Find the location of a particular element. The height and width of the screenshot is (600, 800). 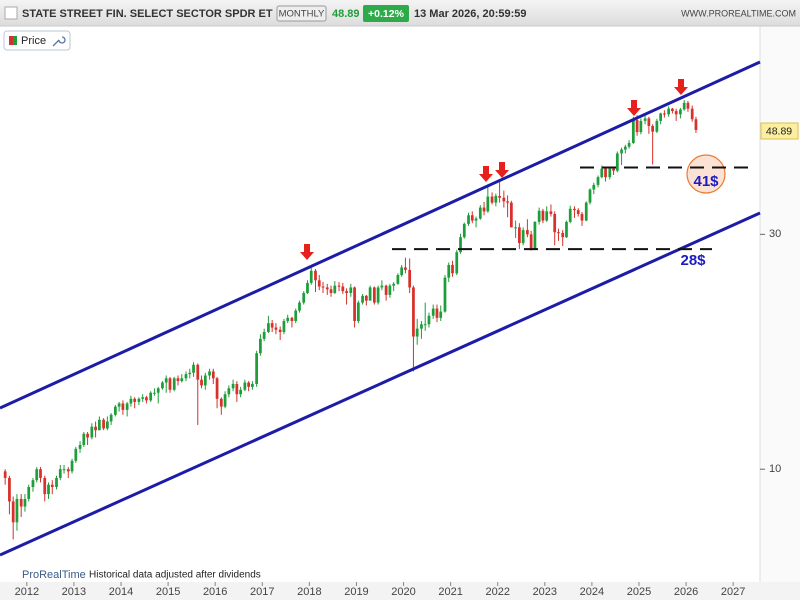

header-icon is located at coordinates (11, 13).